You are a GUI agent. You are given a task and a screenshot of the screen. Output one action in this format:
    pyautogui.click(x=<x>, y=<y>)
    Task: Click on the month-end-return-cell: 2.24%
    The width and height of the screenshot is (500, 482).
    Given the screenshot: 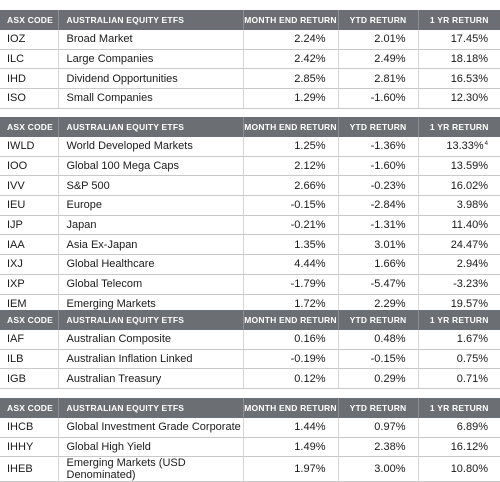 What is the action you would take?
    pyautogui.click(x=290, y=40)
    